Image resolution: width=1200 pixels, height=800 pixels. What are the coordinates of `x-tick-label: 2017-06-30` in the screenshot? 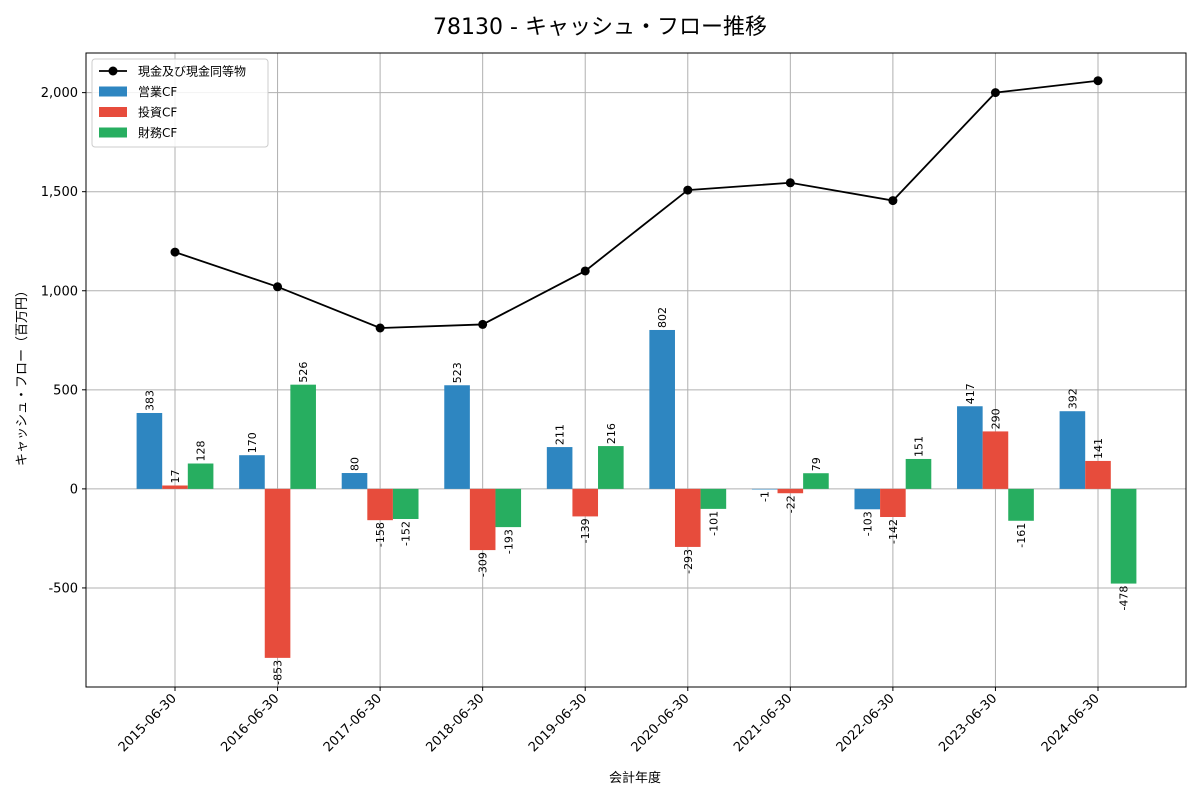 It's located at (353, 723).